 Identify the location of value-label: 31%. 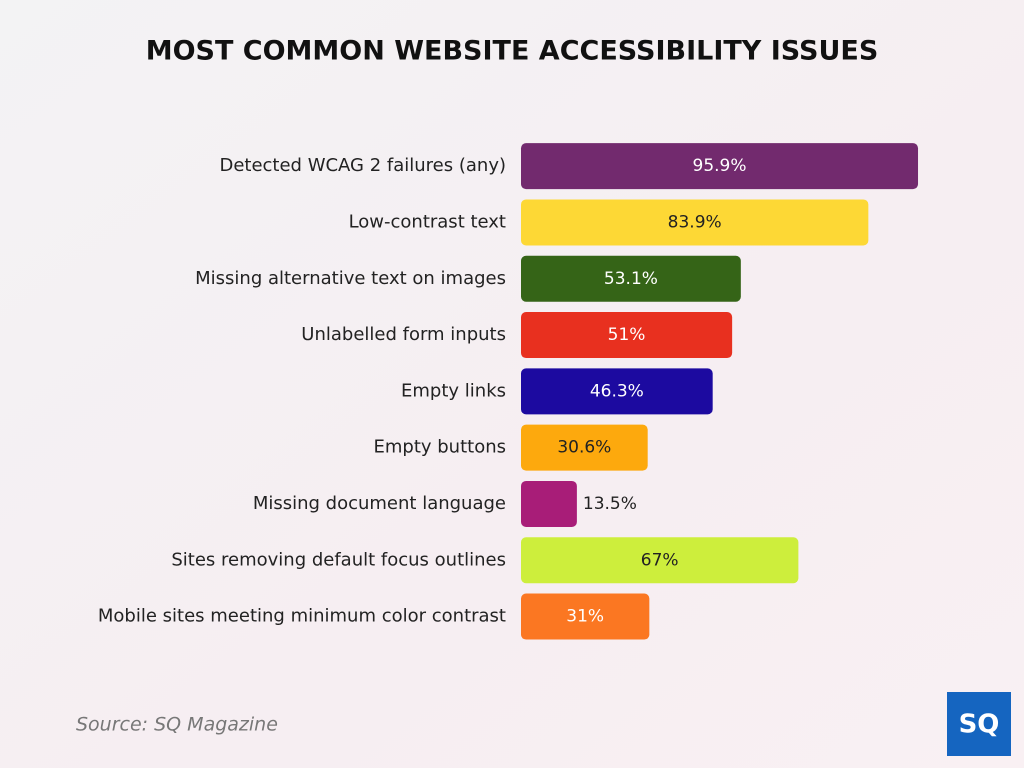
(585, 617).